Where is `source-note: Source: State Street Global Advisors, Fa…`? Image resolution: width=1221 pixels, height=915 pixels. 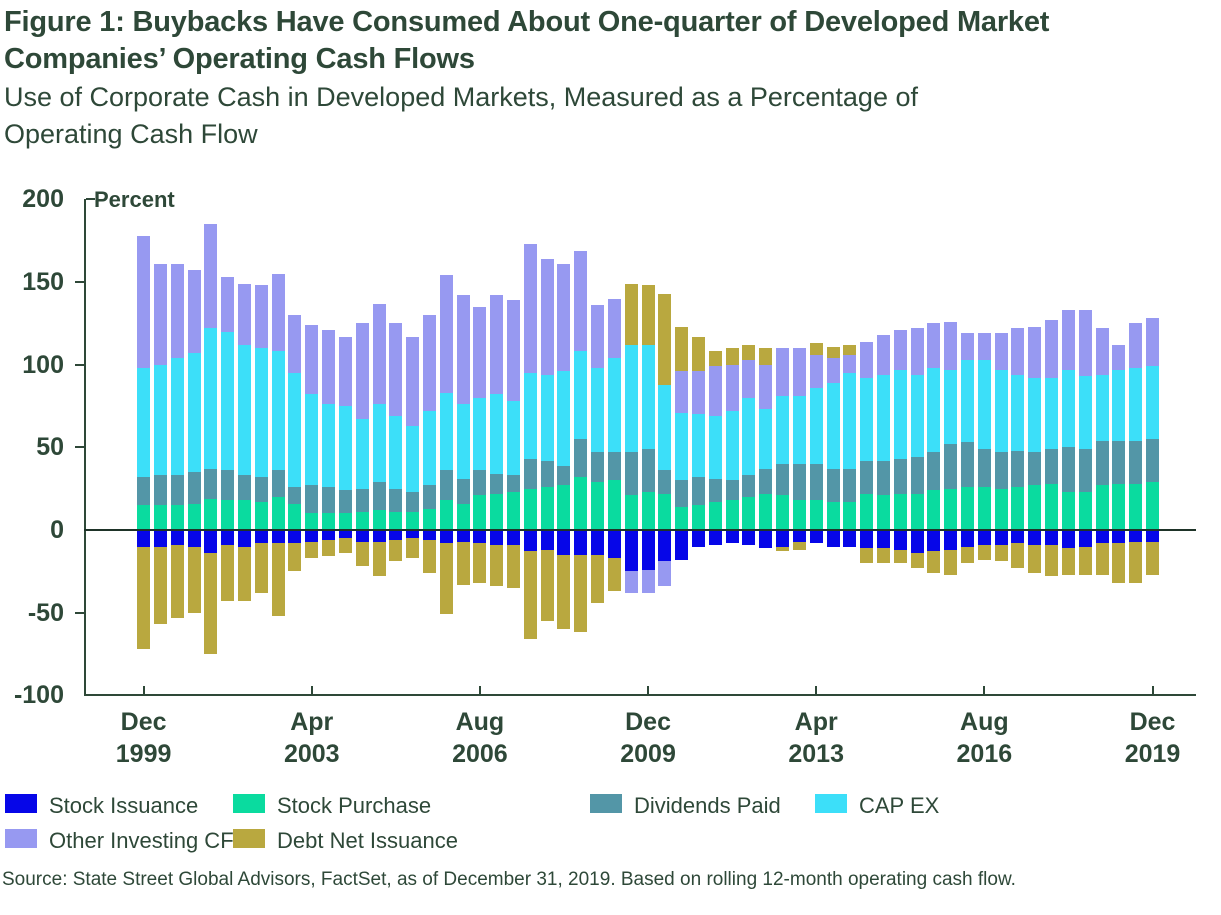 source-note: Source: State Street Global Advisors, Fa… is located at coordinates (509, 879).